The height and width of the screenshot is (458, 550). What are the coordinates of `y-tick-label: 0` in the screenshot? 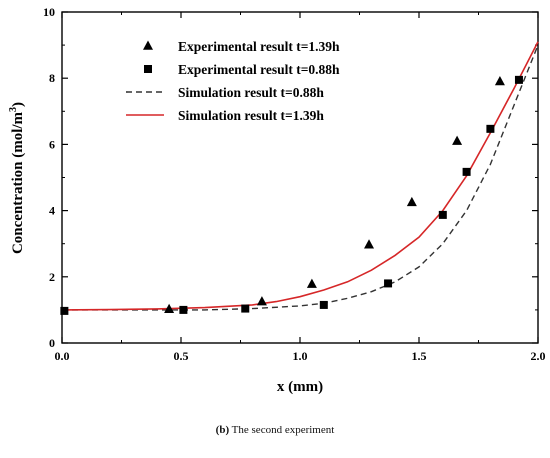 It's located at (52, 343).